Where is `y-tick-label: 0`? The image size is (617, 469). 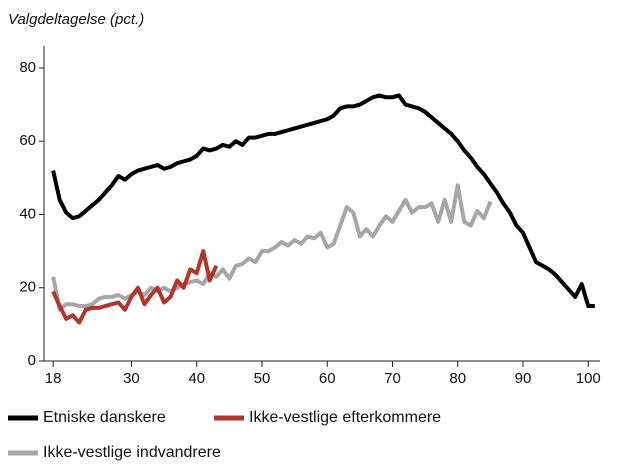
y-tick-label: 0 is located at coordinates (32, 360).